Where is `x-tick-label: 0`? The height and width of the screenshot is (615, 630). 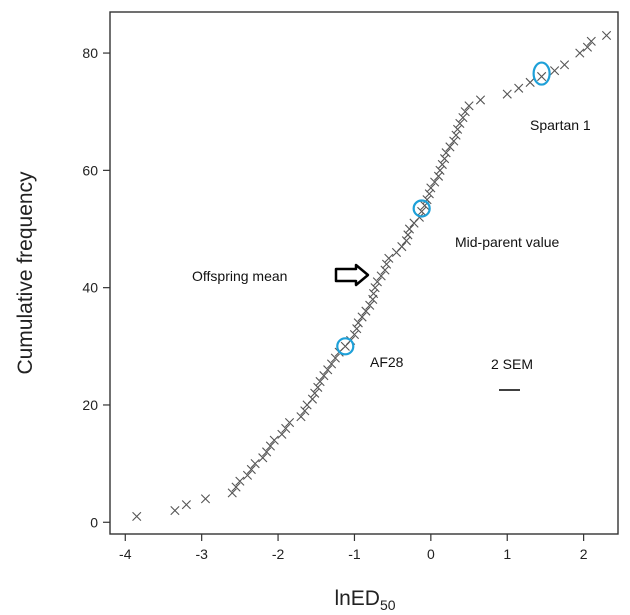
x-tick-label: 0 is located at coordinates (431, 554).